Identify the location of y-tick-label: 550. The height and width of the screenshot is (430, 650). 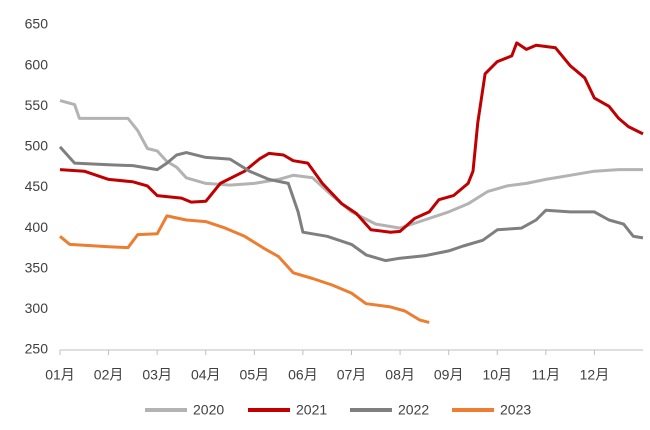
(37, 105).